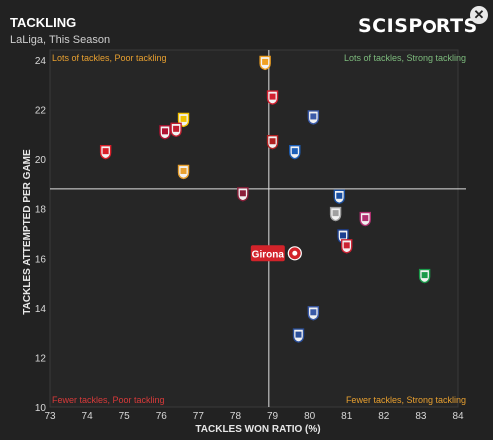  What do you see at coordinates (41, 210) in the screenshot?
I see `y-tick-label: 18` at bounding box center [41, 210].